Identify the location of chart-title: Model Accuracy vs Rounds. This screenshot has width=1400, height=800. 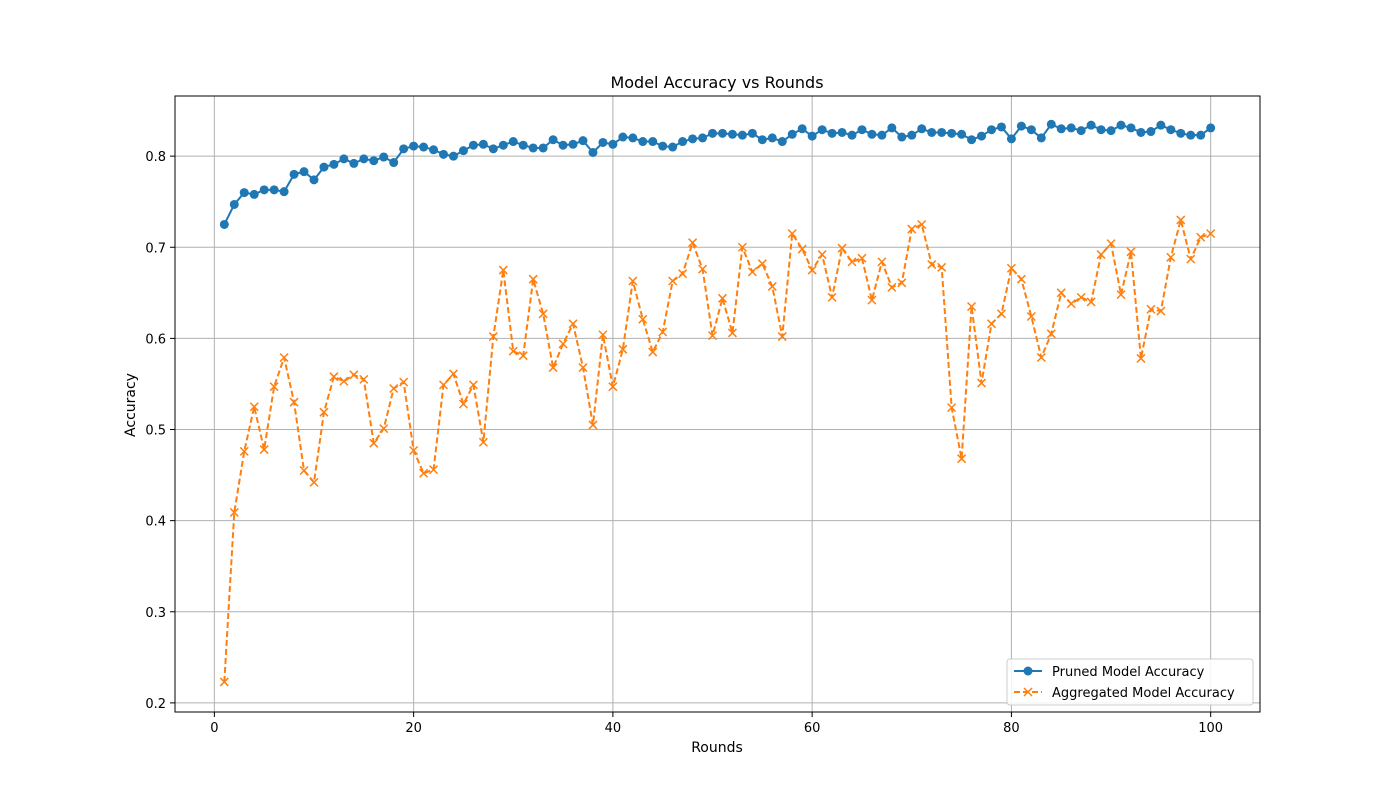
(716, 82).